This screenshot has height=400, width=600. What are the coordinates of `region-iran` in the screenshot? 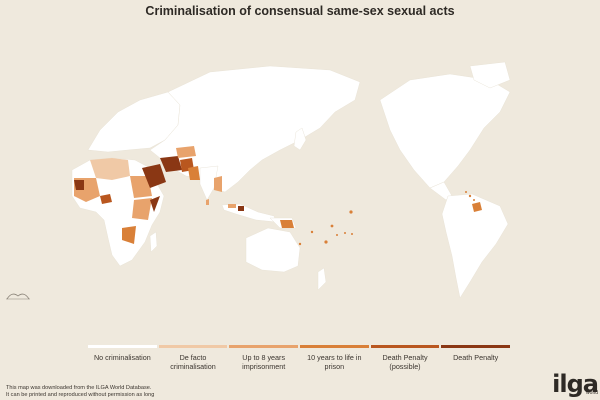 It's located at (171, 164).